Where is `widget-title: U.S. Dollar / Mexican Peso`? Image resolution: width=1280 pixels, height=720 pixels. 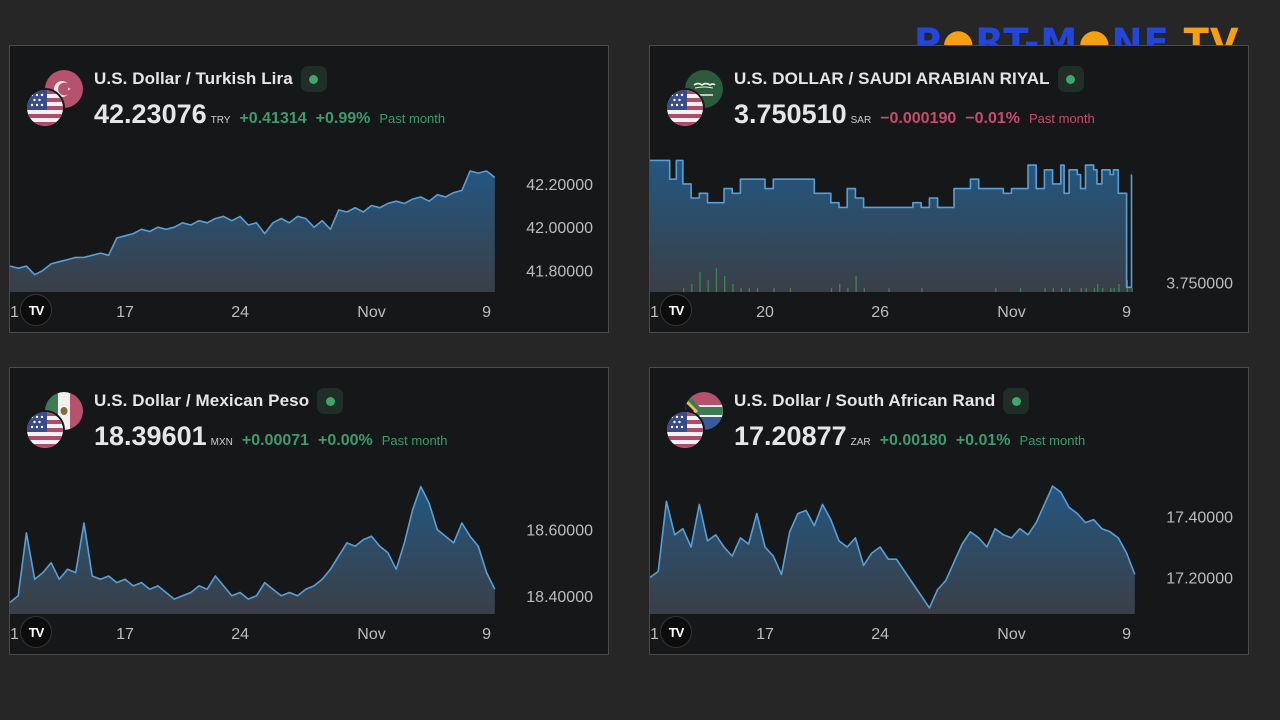
widget-title: U.S. Dollar / Mexican Peso is located at coordinates (202, 400).